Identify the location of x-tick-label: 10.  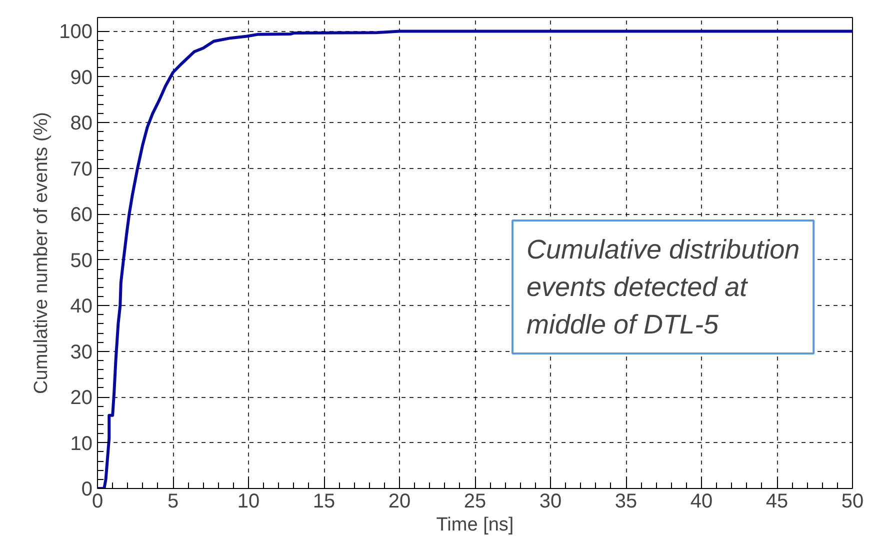
(248, 501).